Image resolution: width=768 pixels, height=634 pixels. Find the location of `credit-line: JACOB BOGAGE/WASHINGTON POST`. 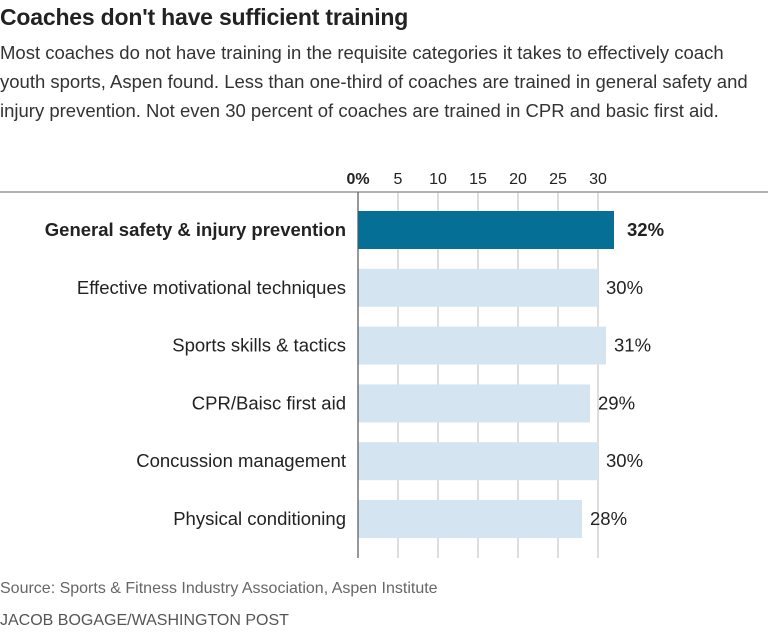

credit-line: JACOB BOGAGE/WASHINGTON POST is located at coordinates (144, 620).